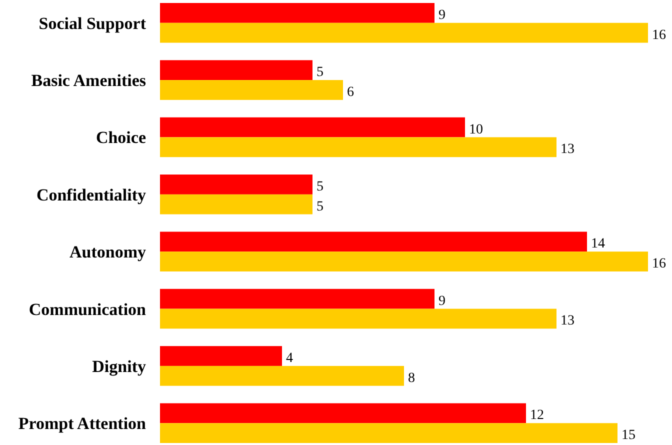 The width and height of the screenshot is (672, 445). I want to click on data-label: 12, so click(537, 416).